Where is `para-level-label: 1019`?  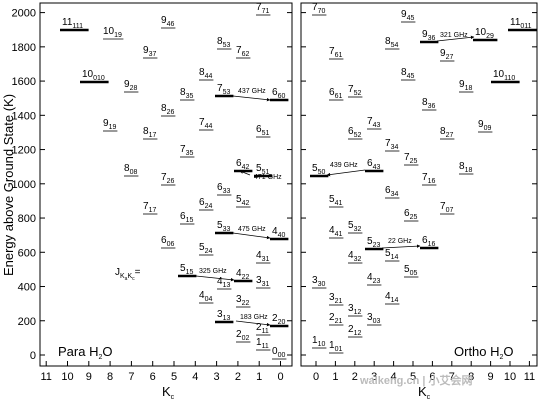
para-level-label: 1019 is located at coordinates (112, 32).